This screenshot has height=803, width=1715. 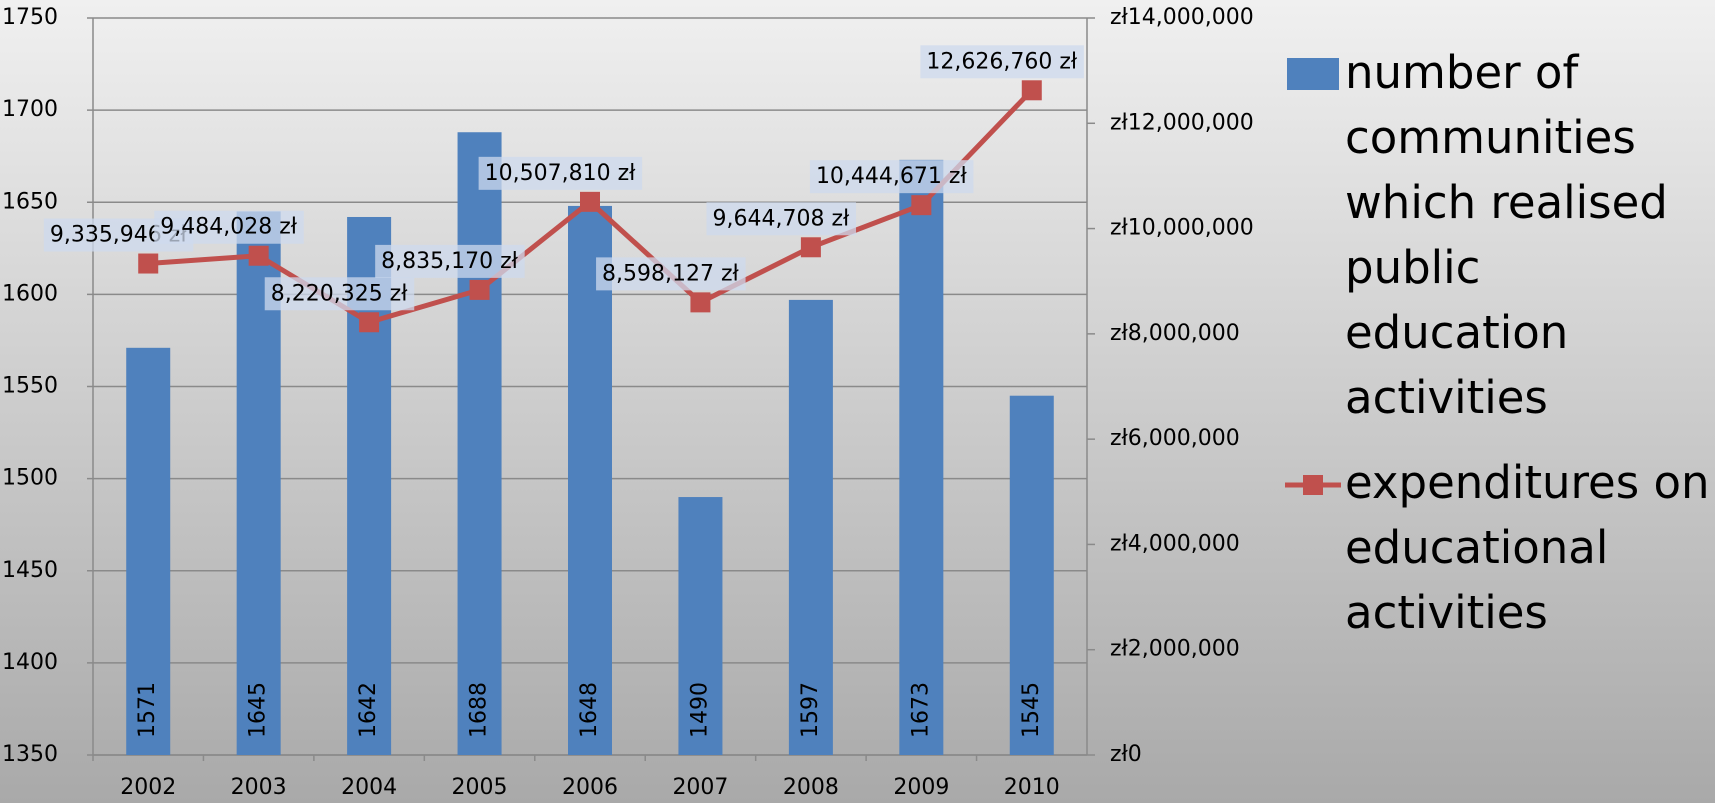 I want to click on bar-label: 1673, so click(x=920, y=710).